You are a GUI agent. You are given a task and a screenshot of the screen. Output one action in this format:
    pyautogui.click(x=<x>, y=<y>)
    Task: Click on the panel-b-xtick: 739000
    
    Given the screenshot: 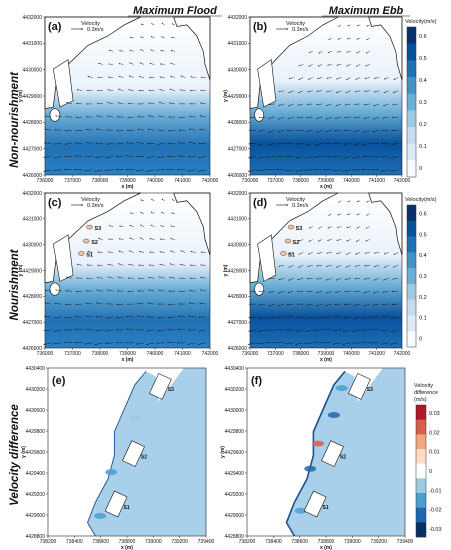 What is the action you would take?
    pyautogui.click(x=326, y=181)
    